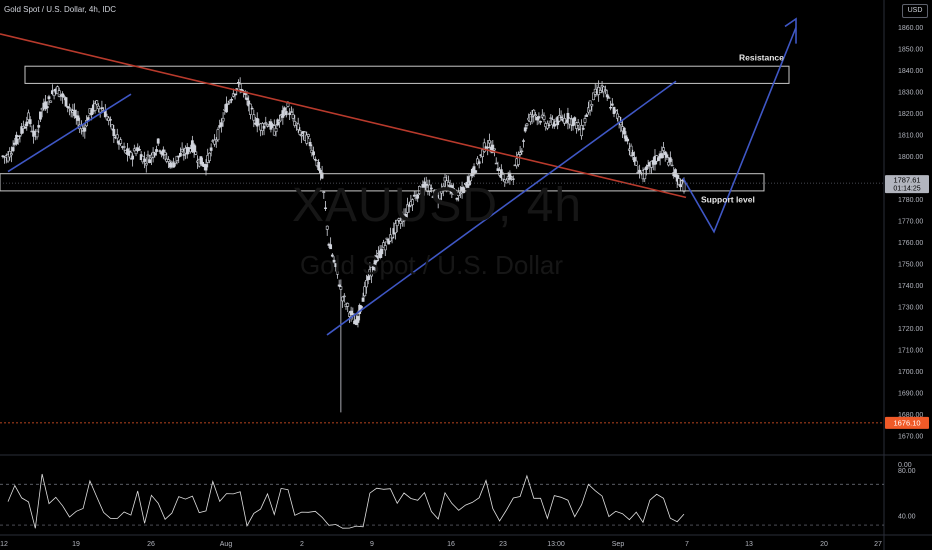 This screenshot has width=932, height=550. I want to click on symbol-title: Gold Spot / U.S. Dollar, 4h, IDC, so click(60, 9).